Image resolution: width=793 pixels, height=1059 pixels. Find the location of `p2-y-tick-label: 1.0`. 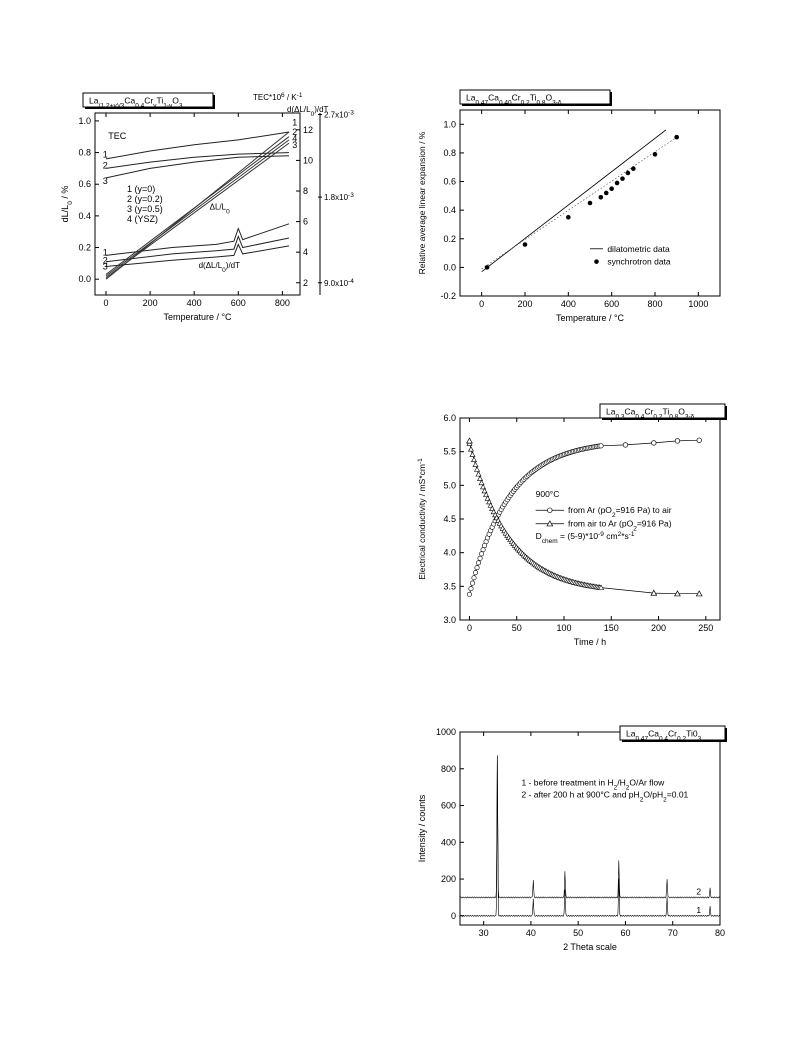

p2-y-tick-label: 1.0 is located at coordinates (449, 124).